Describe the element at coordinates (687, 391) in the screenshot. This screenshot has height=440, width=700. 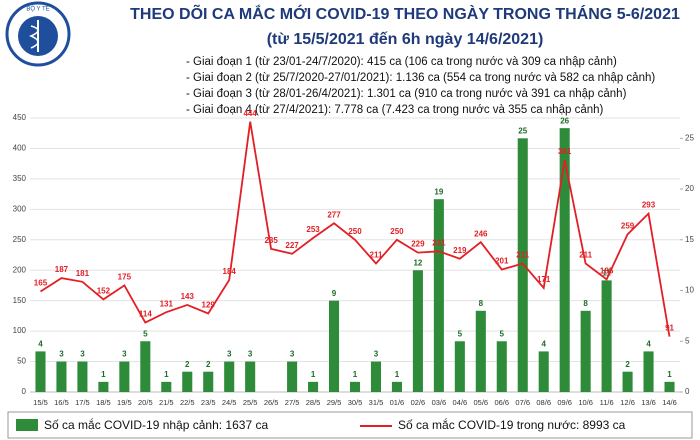
I see `y2-tick-label: 0` at that location.